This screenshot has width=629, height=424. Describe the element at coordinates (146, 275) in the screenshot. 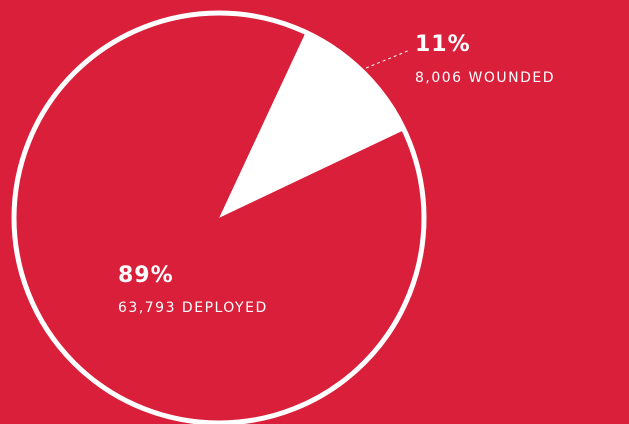

I see `value-label: 89%` at that location.